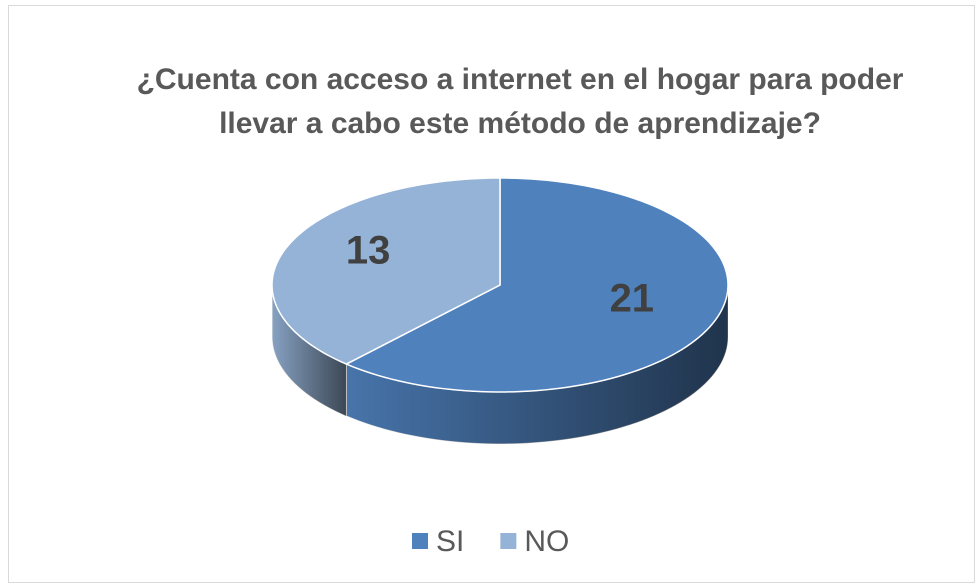 Image resolution: width=979 pixels, height=585 pixels. What do you see at coordinates (632, 299) in the screenshot?
I see `data-label: 21` at bounding box center [632, 299].